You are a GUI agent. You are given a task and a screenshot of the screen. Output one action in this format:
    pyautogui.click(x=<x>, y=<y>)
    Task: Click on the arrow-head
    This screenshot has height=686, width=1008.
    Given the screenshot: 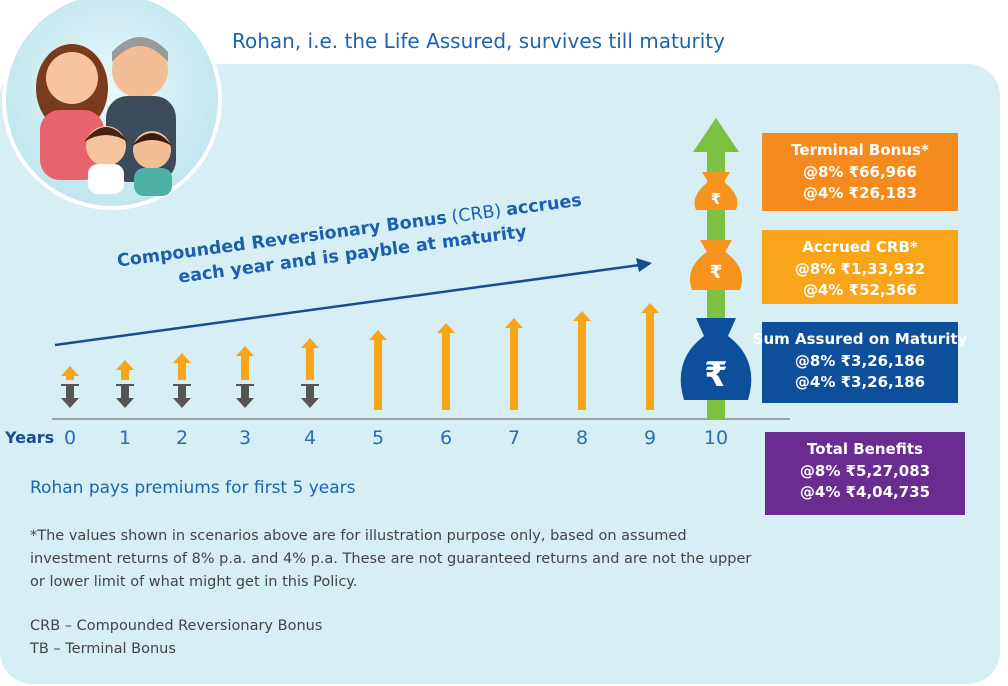 What is the action you would take?
    pyautogui.click(x=644, y=265)
    